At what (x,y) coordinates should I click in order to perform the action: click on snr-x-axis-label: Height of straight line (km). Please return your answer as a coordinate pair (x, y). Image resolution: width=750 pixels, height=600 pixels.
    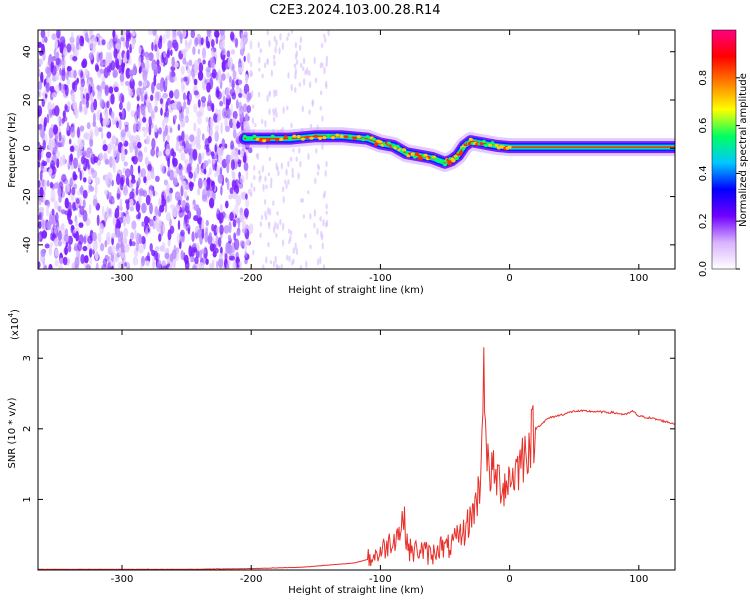
    Looking at the image, I should click on (356, 590).